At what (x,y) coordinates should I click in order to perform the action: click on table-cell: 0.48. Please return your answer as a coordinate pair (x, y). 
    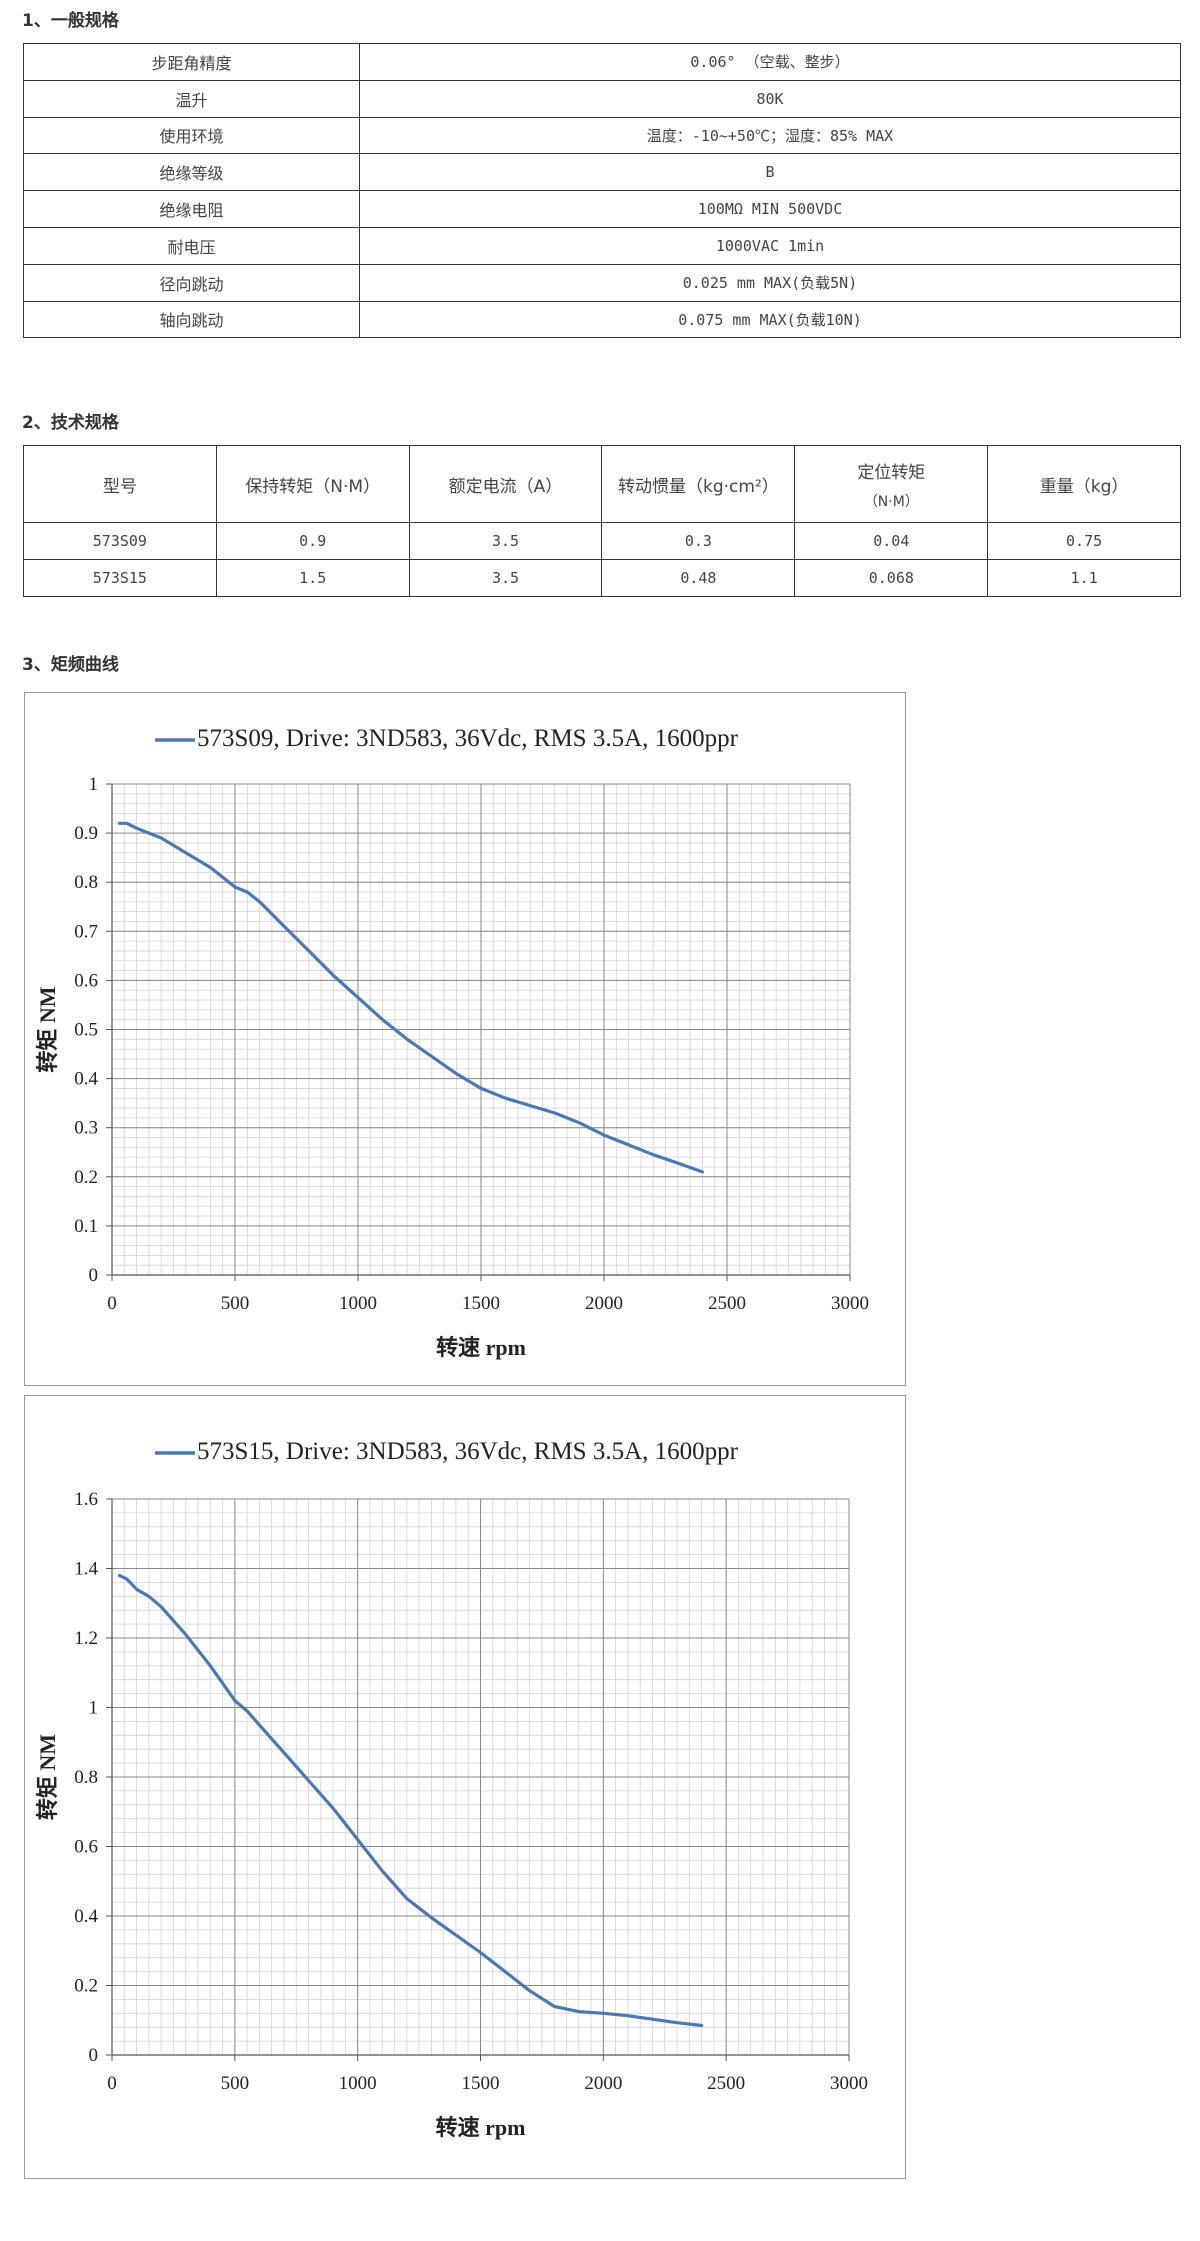
    Looking at the image, I should click on (698, 578).